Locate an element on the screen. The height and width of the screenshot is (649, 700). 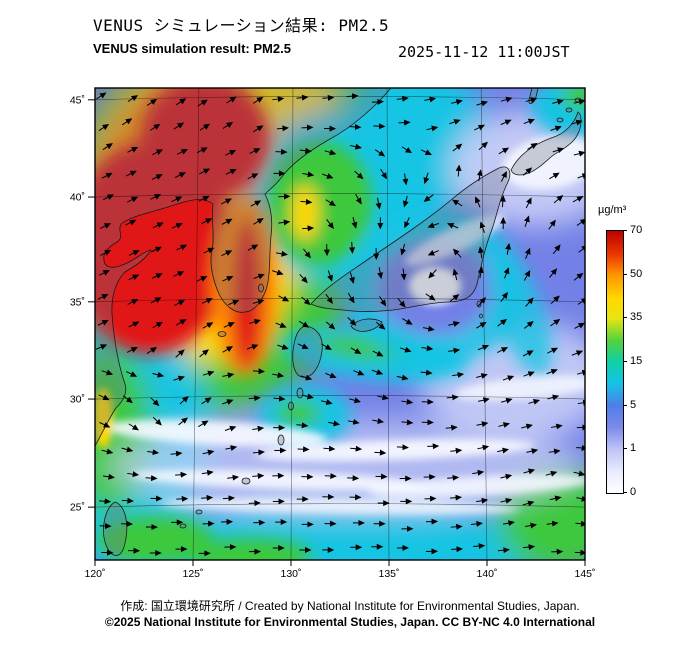
coast-hokkaido is located at coordinates (546, 143).